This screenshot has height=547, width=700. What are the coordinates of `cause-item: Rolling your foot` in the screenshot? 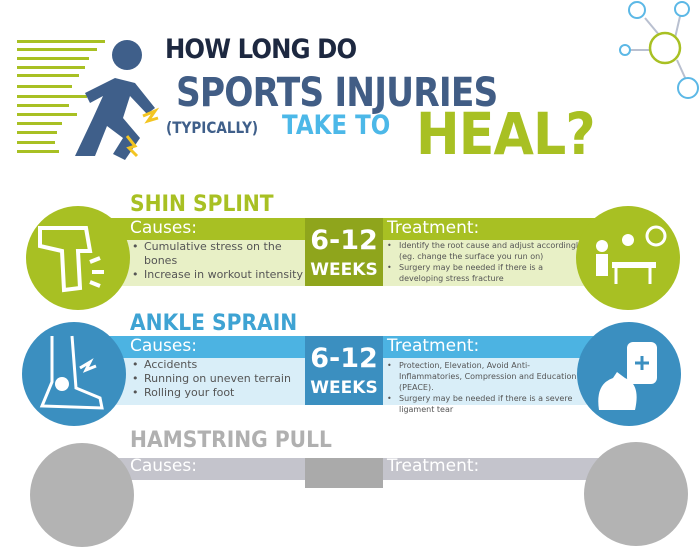 It's located at (222, 393).